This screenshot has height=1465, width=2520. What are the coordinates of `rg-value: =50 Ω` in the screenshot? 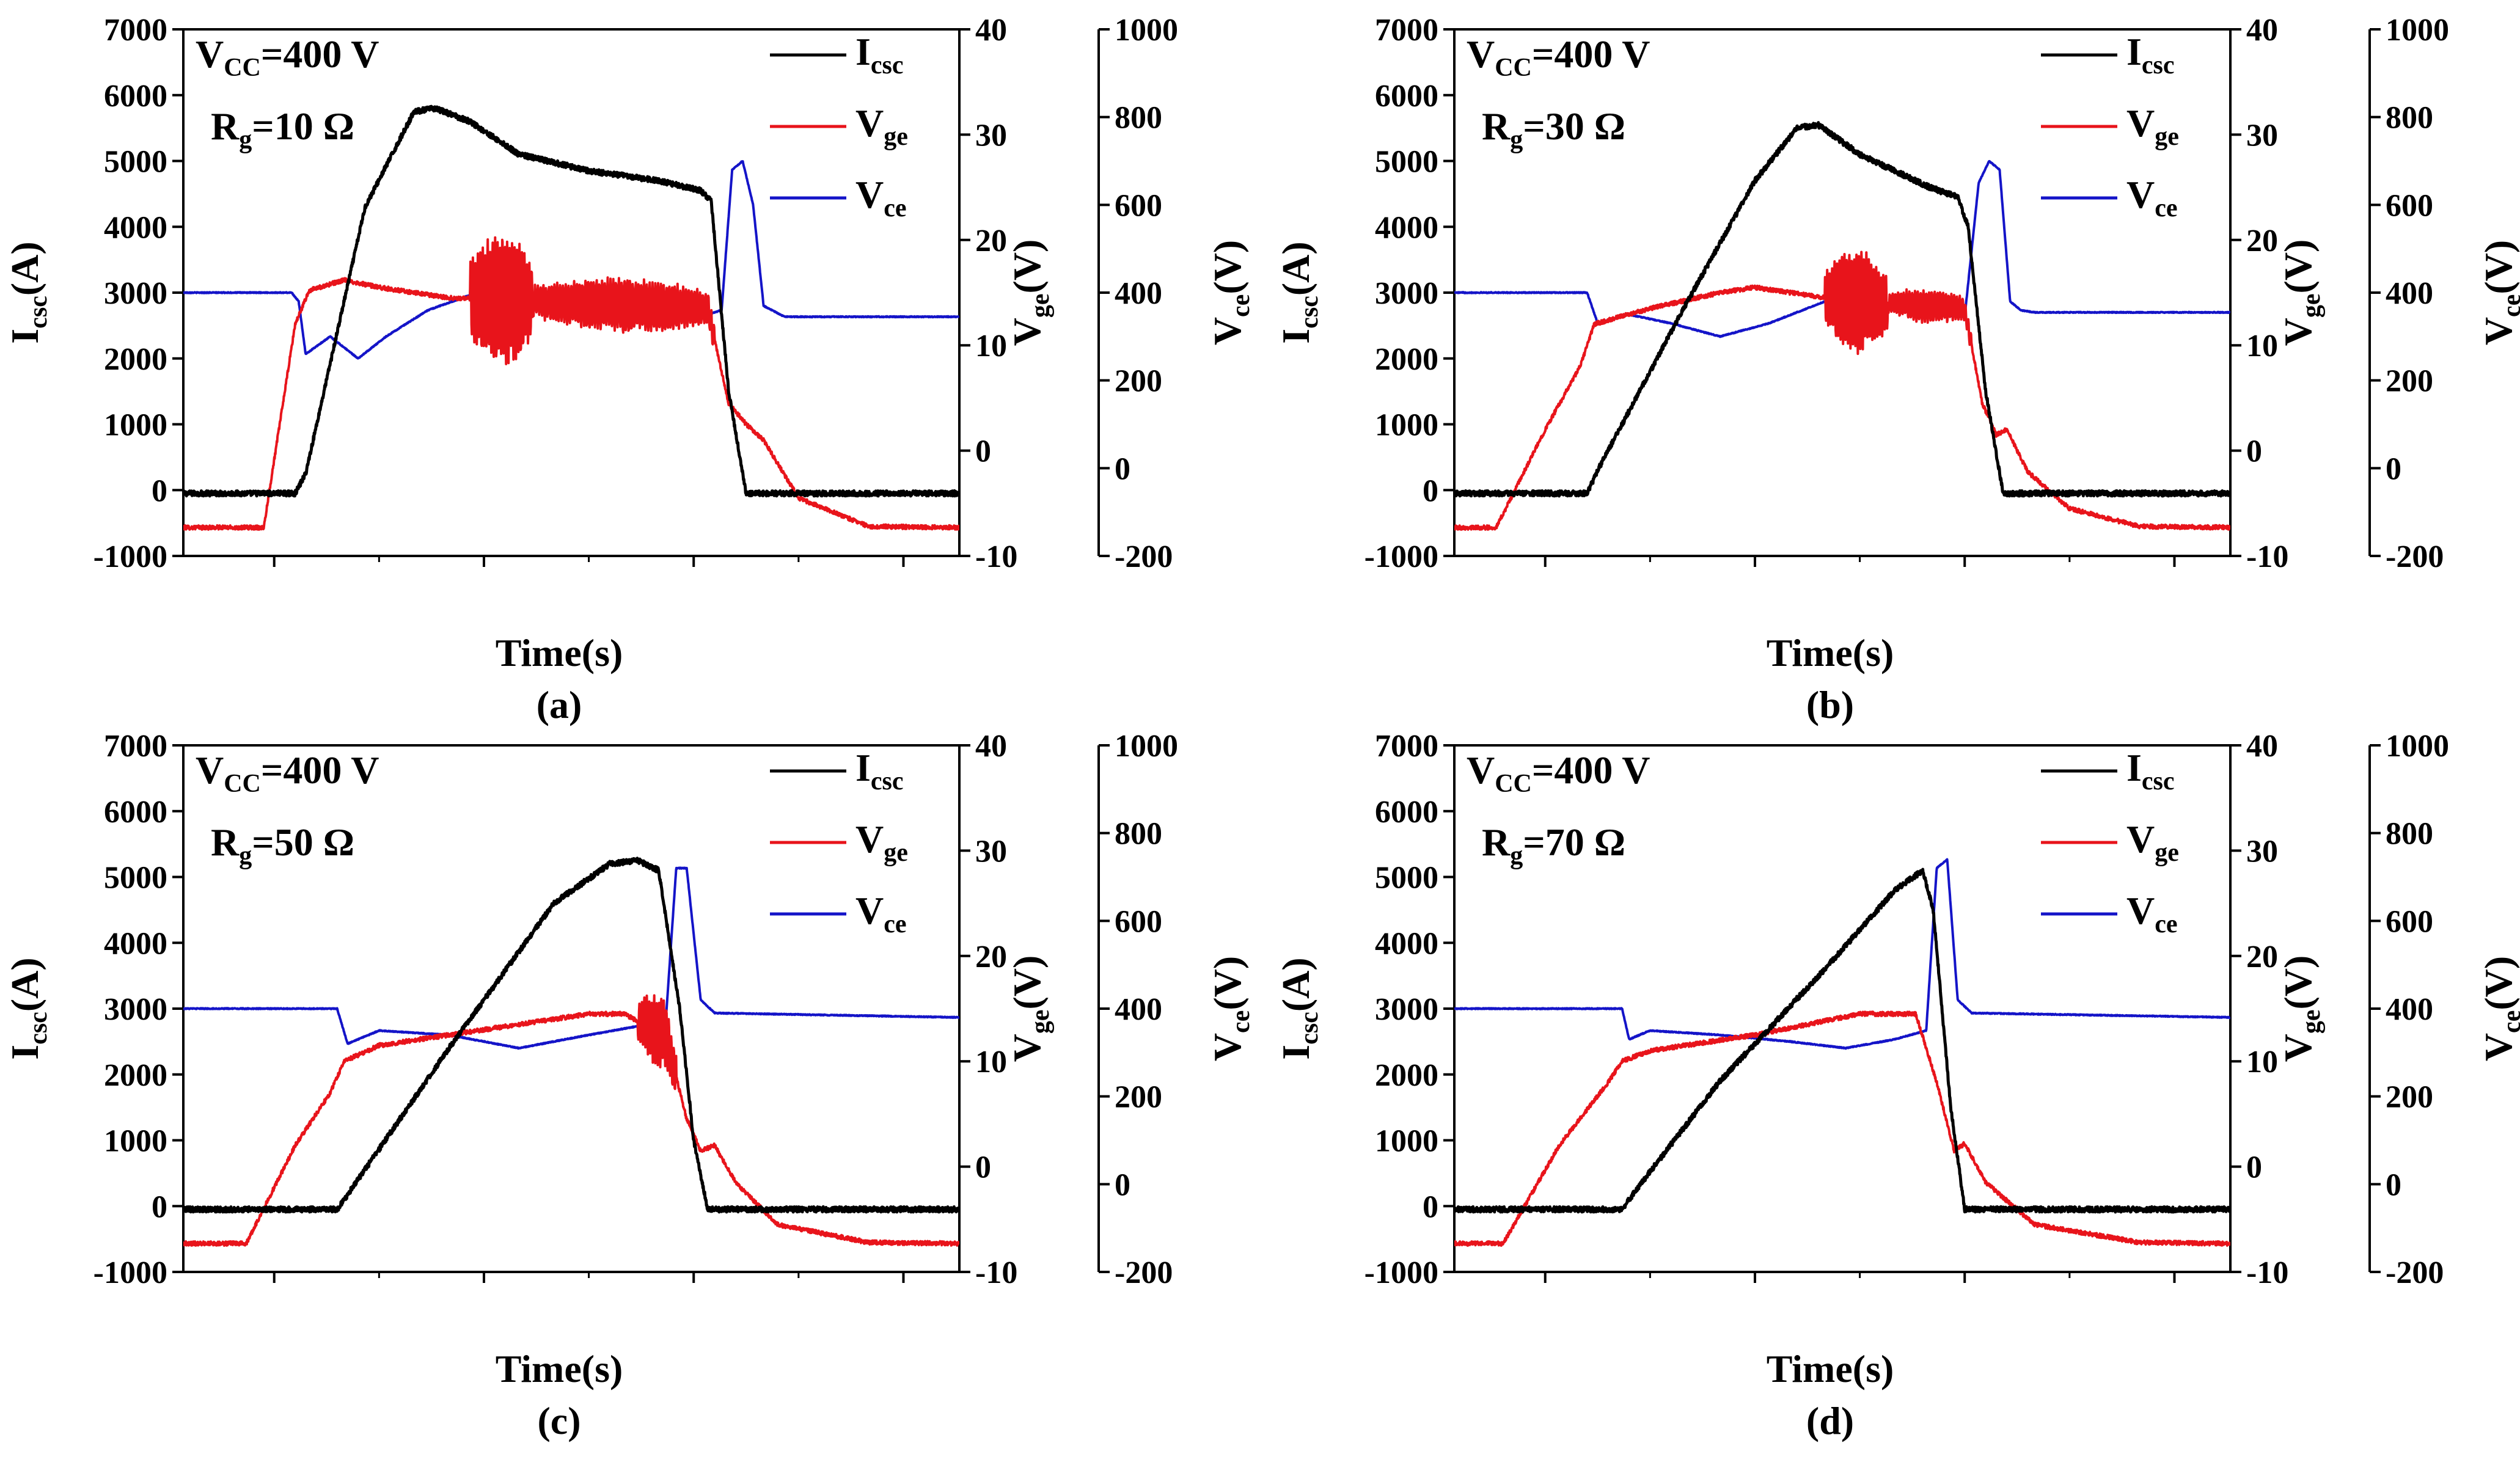 It's located at (303, 842).